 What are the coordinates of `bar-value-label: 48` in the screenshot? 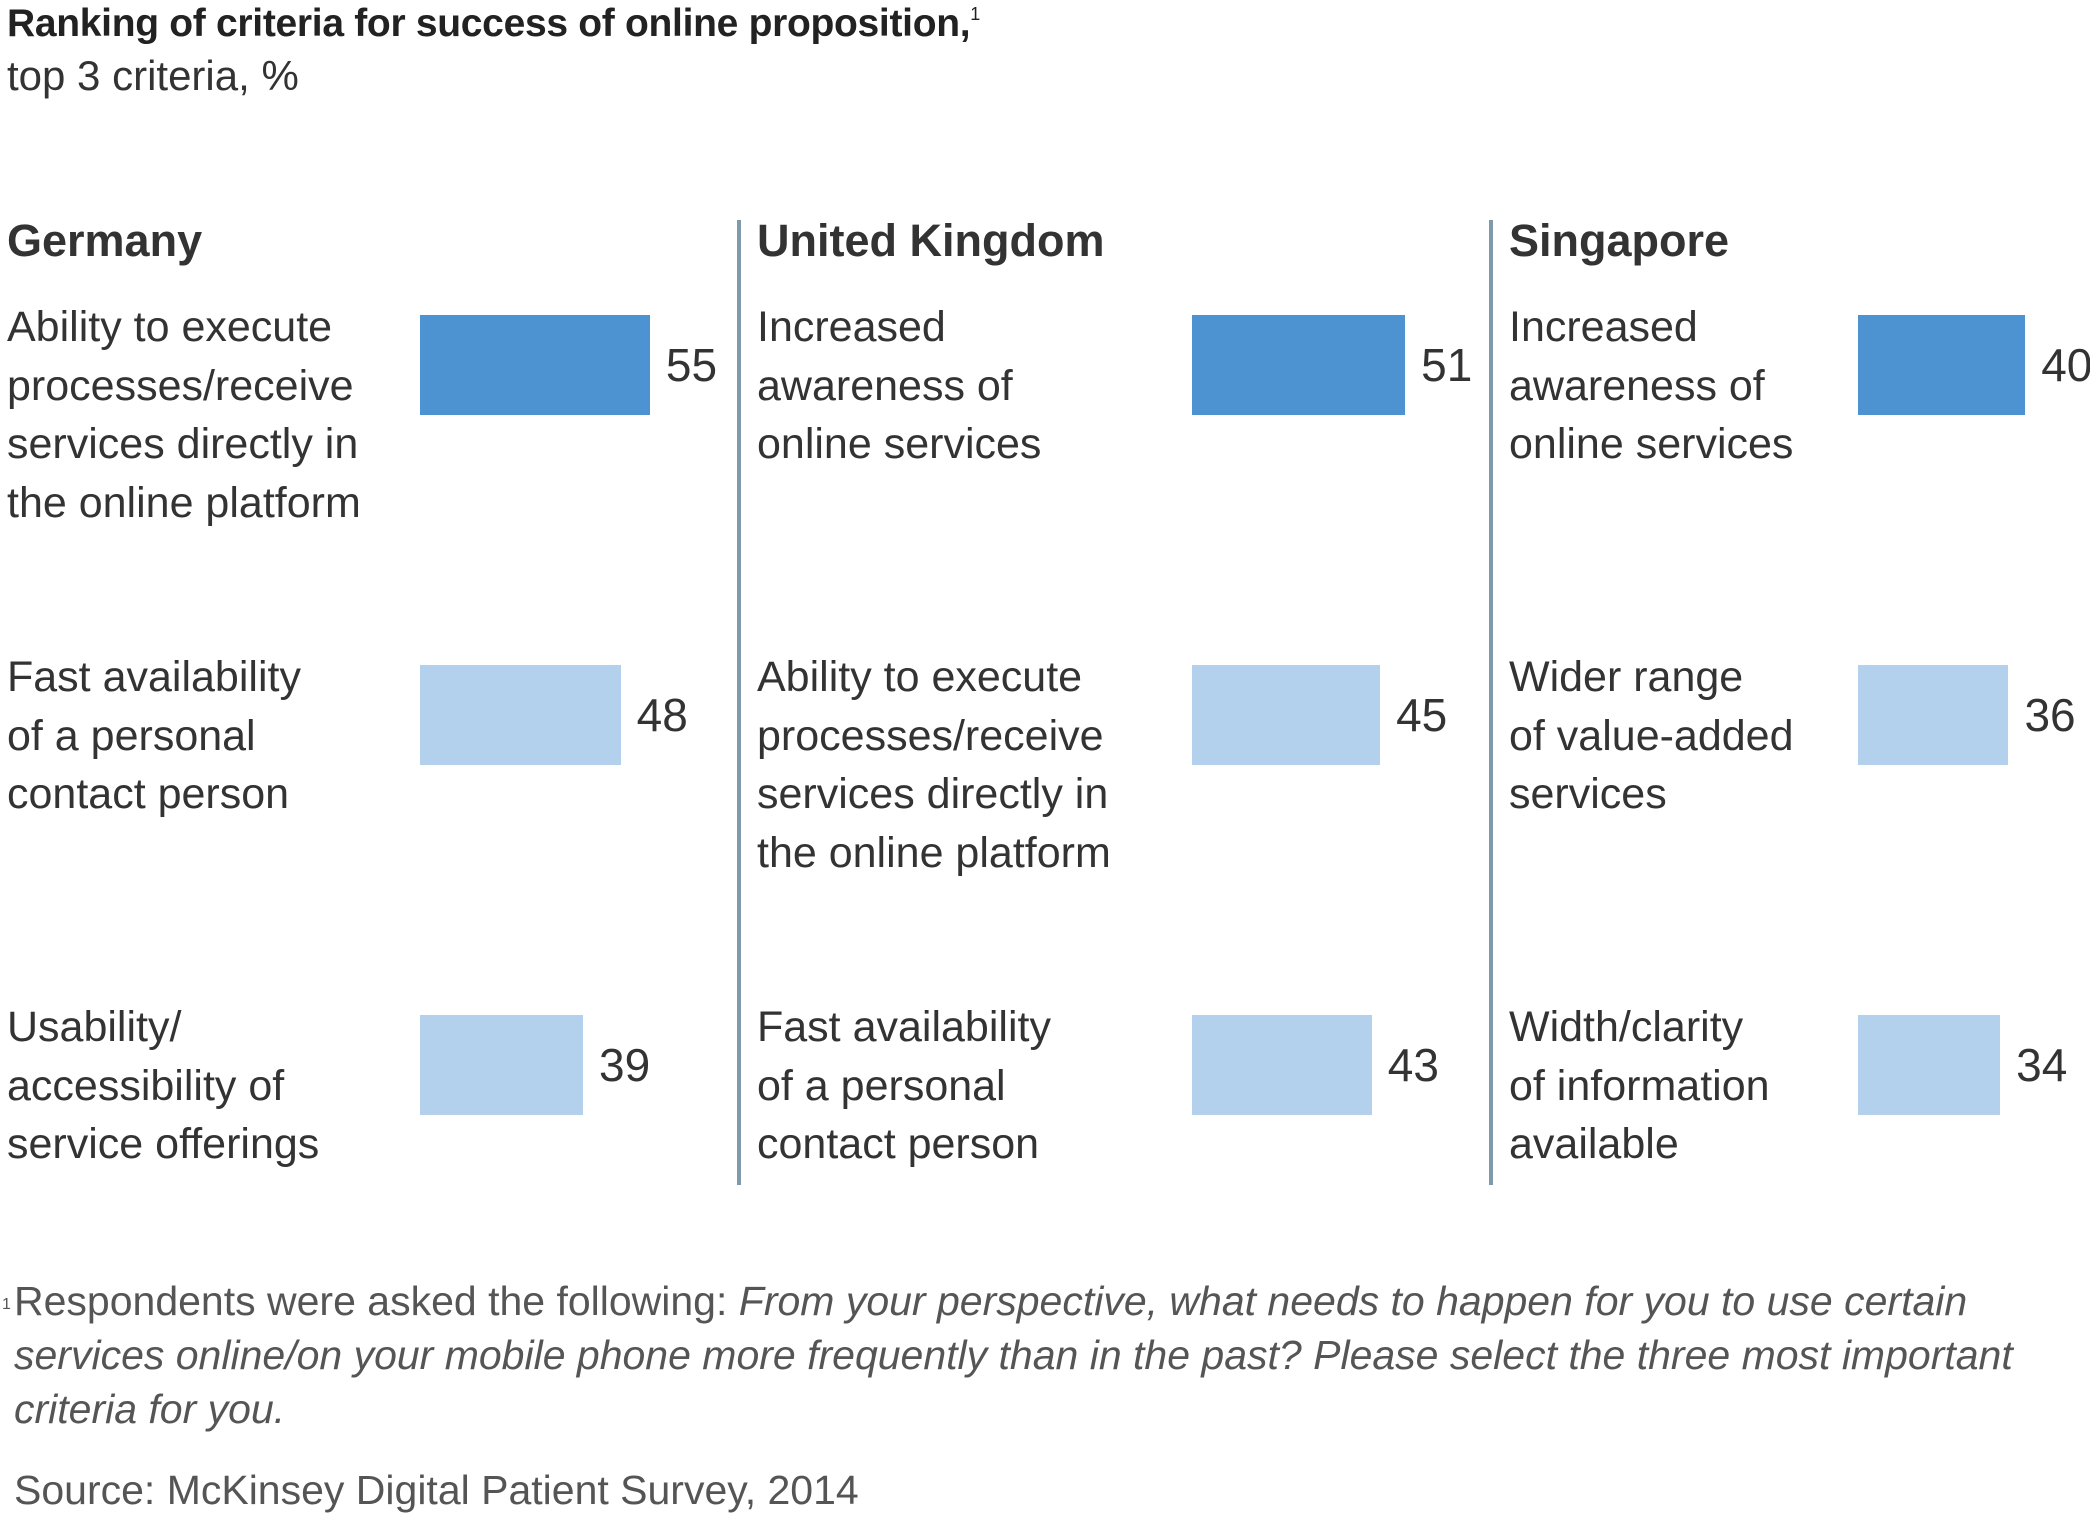 It's located at (662, 715).